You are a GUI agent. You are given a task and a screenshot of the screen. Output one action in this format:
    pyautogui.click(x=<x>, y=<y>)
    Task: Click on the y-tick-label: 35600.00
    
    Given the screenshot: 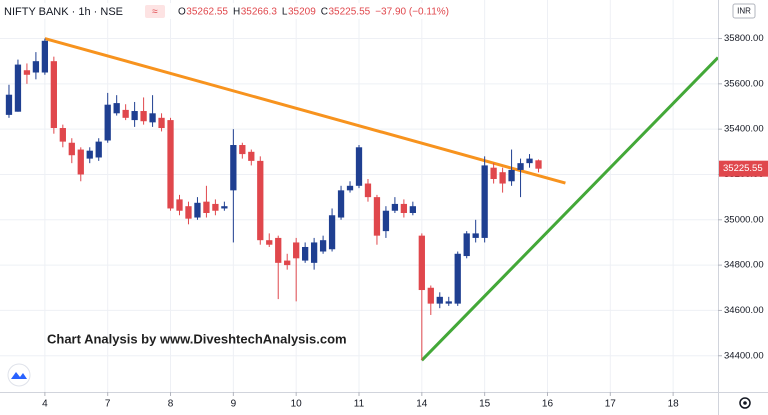 What is the action you would take?
    pyautogui.click(x=744, y=83)
    